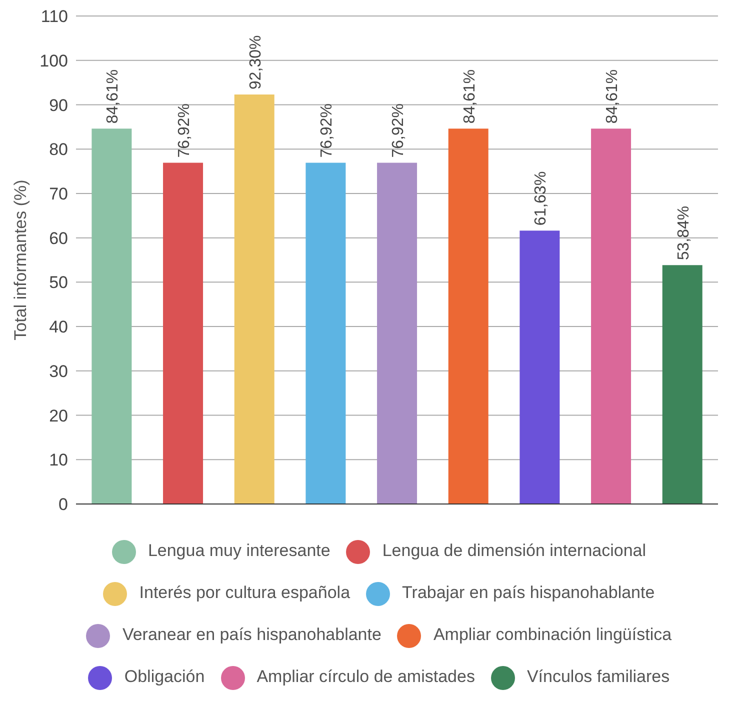  What do you see at coordinates (552, 634) in the screenshot?
I see `legend-label: Ampliar combinación lingüística` at bounding box center [552, 634].